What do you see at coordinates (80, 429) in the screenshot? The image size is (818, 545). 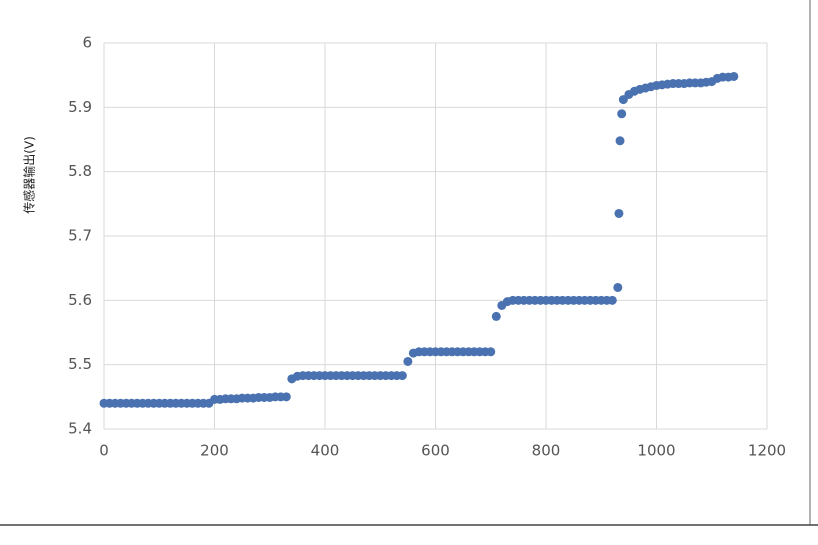 I see `y-tick-label: 5.4` at bounding box center [80, 429].